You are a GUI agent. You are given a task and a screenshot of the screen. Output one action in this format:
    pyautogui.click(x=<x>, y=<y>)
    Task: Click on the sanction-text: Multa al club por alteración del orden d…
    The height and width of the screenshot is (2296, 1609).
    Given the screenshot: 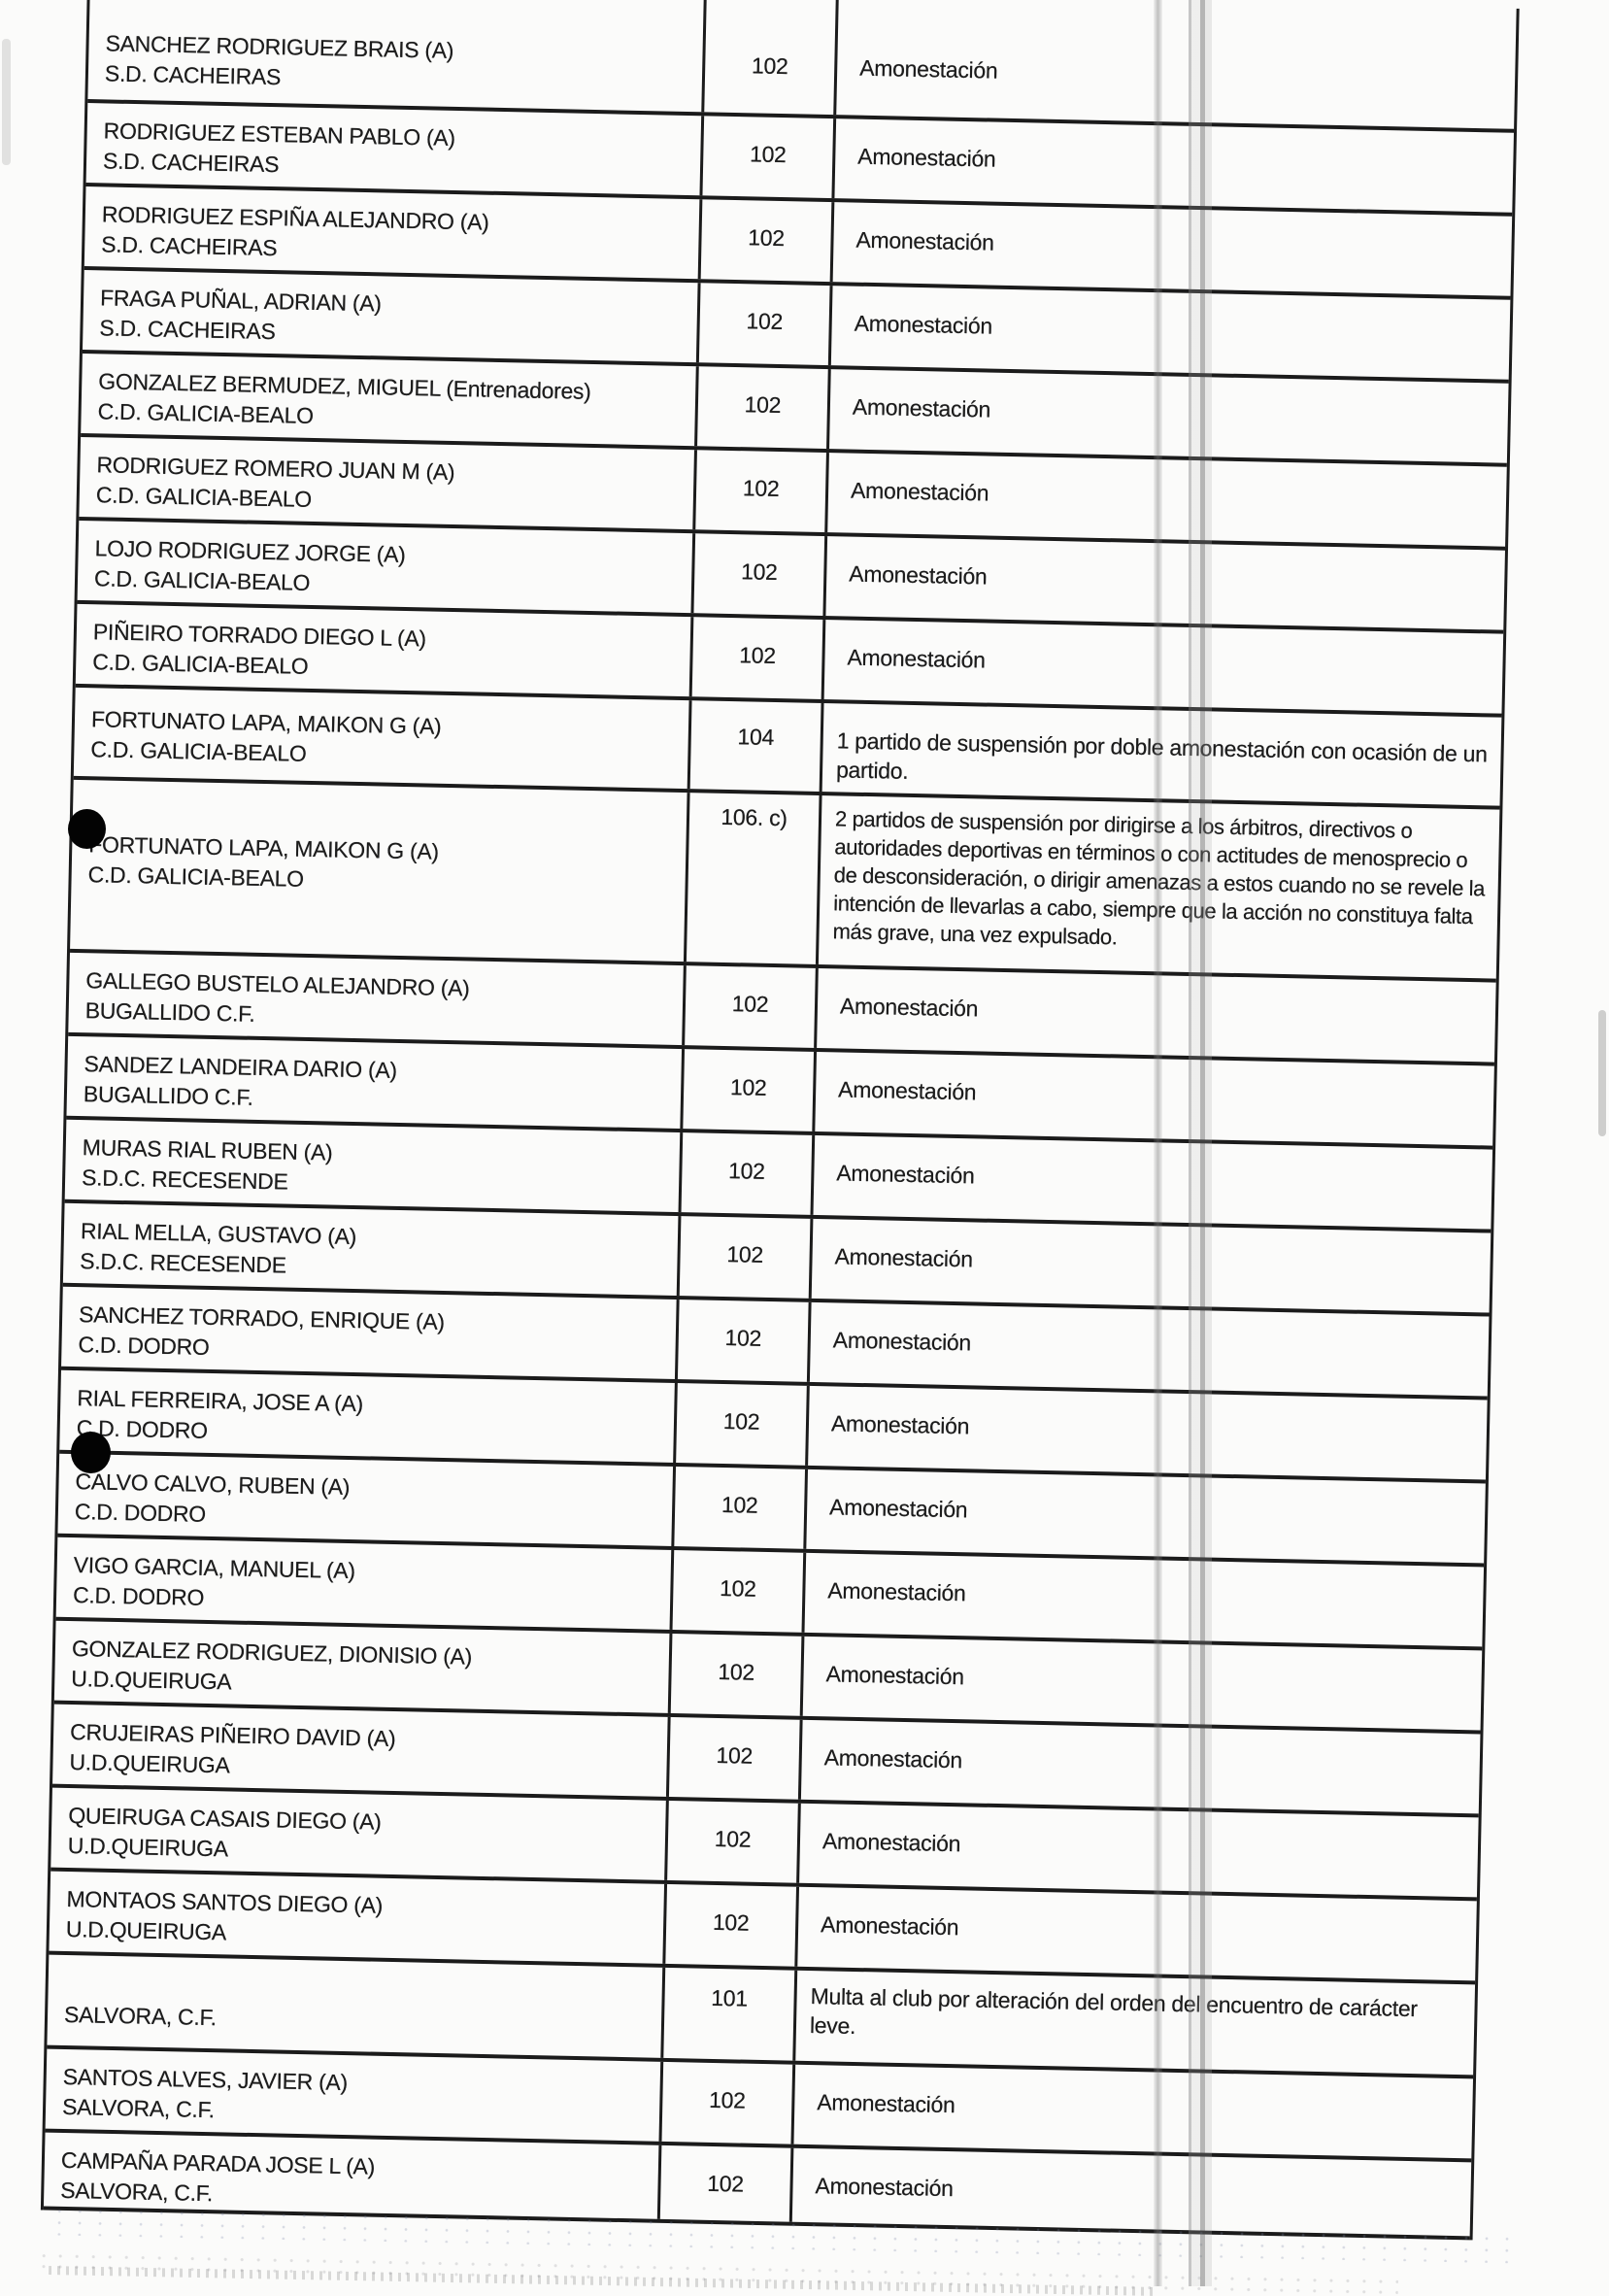 What is the action you would take?
    pyautogui.click(x=1114, y=2011)
    